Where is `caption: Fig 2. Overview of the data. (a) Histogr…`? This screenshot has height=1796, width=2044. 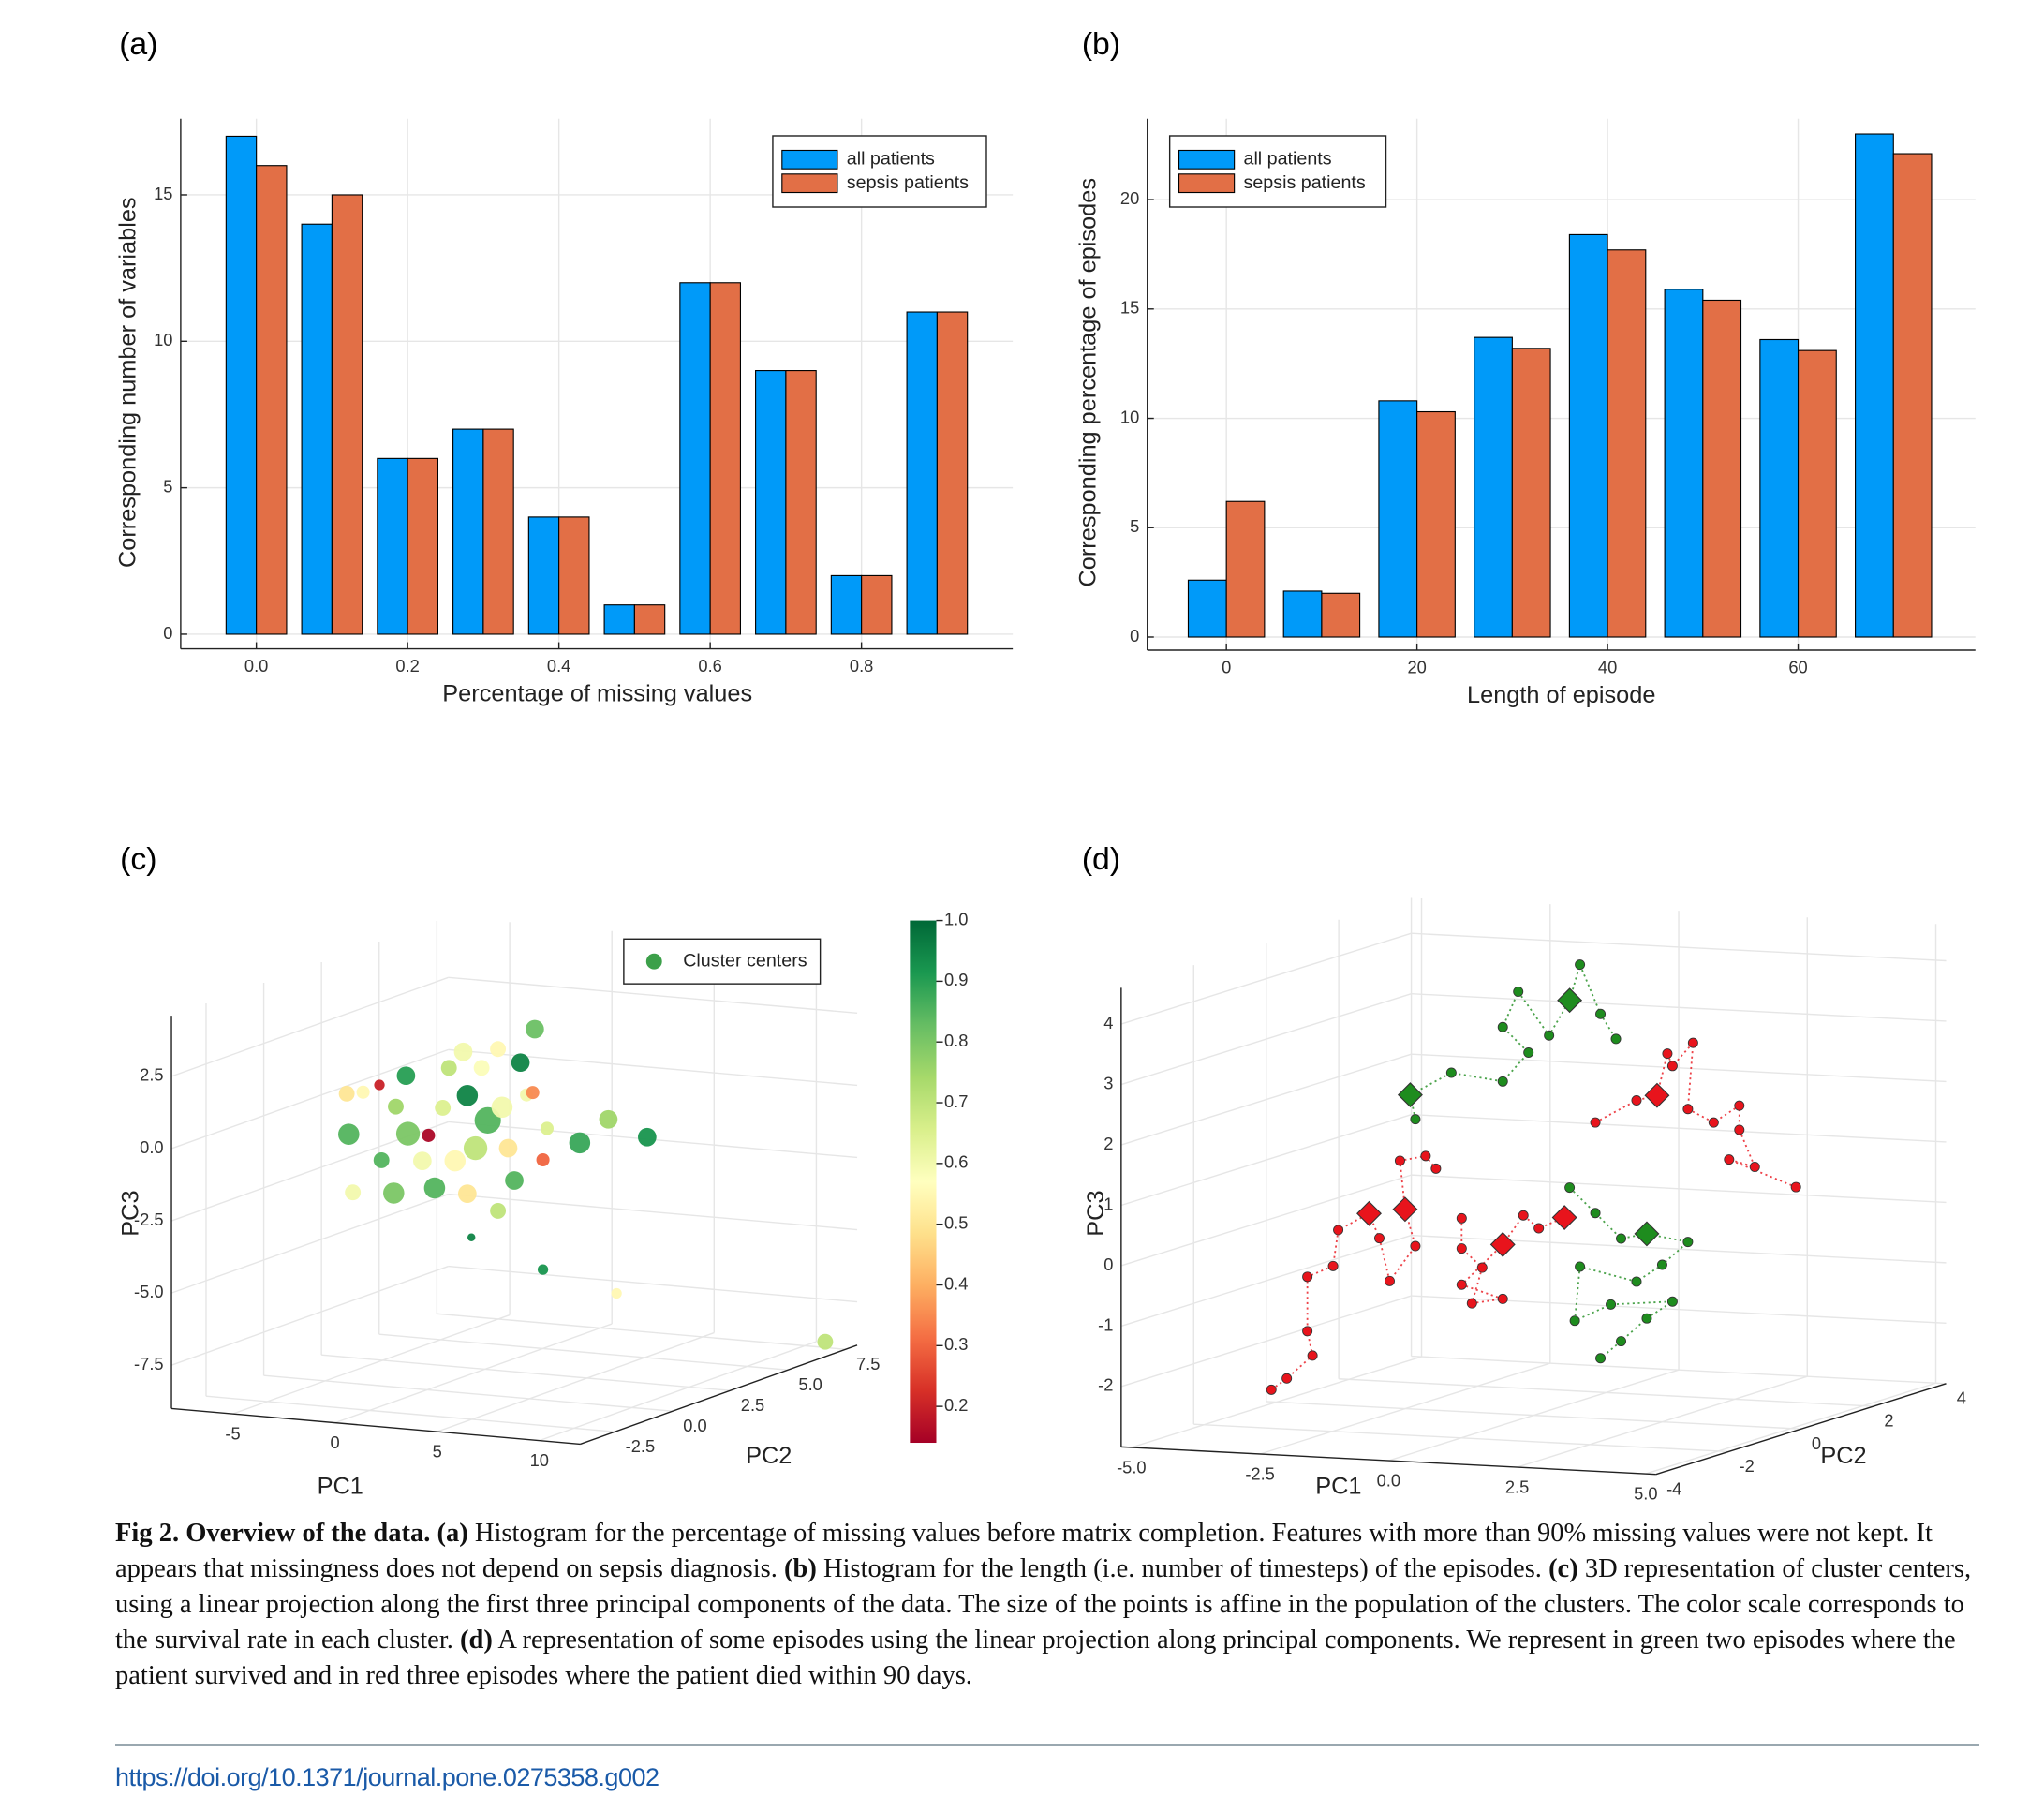
caption: Fig 2. Overview of the data. (a) Histogr… is located at coordinates (1049, 1605).